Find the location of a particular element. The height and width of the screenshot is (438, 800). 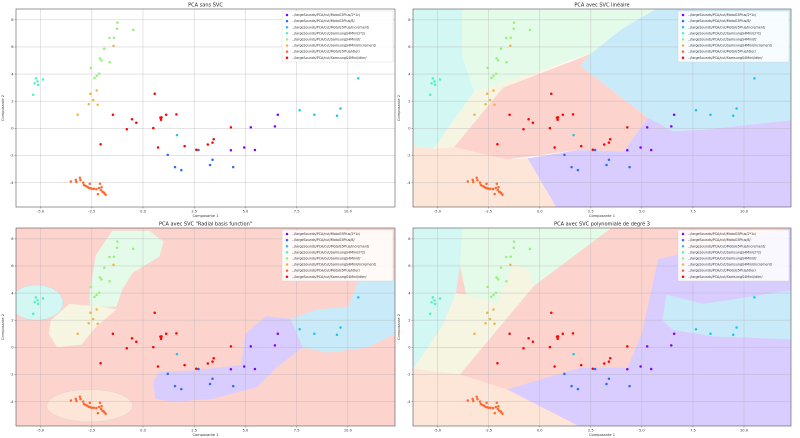

x-tick-label: -5.0 is located at coordinates (438, 212).